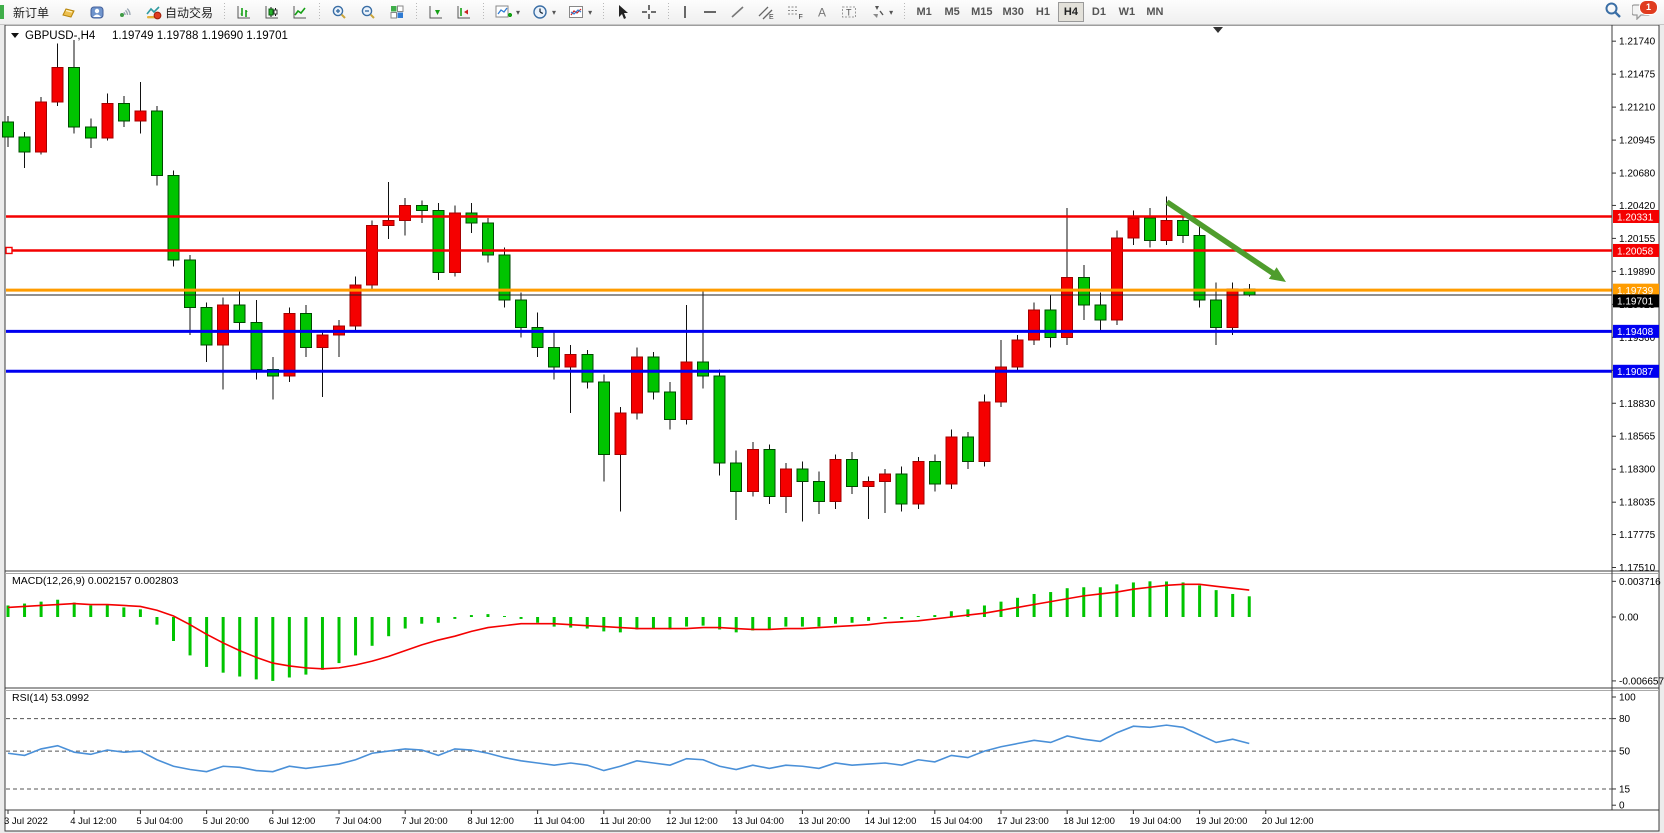 The image size is (1664, 833). I want to click on date-tick-label: 3 Jul 2022, so click(26, 821).